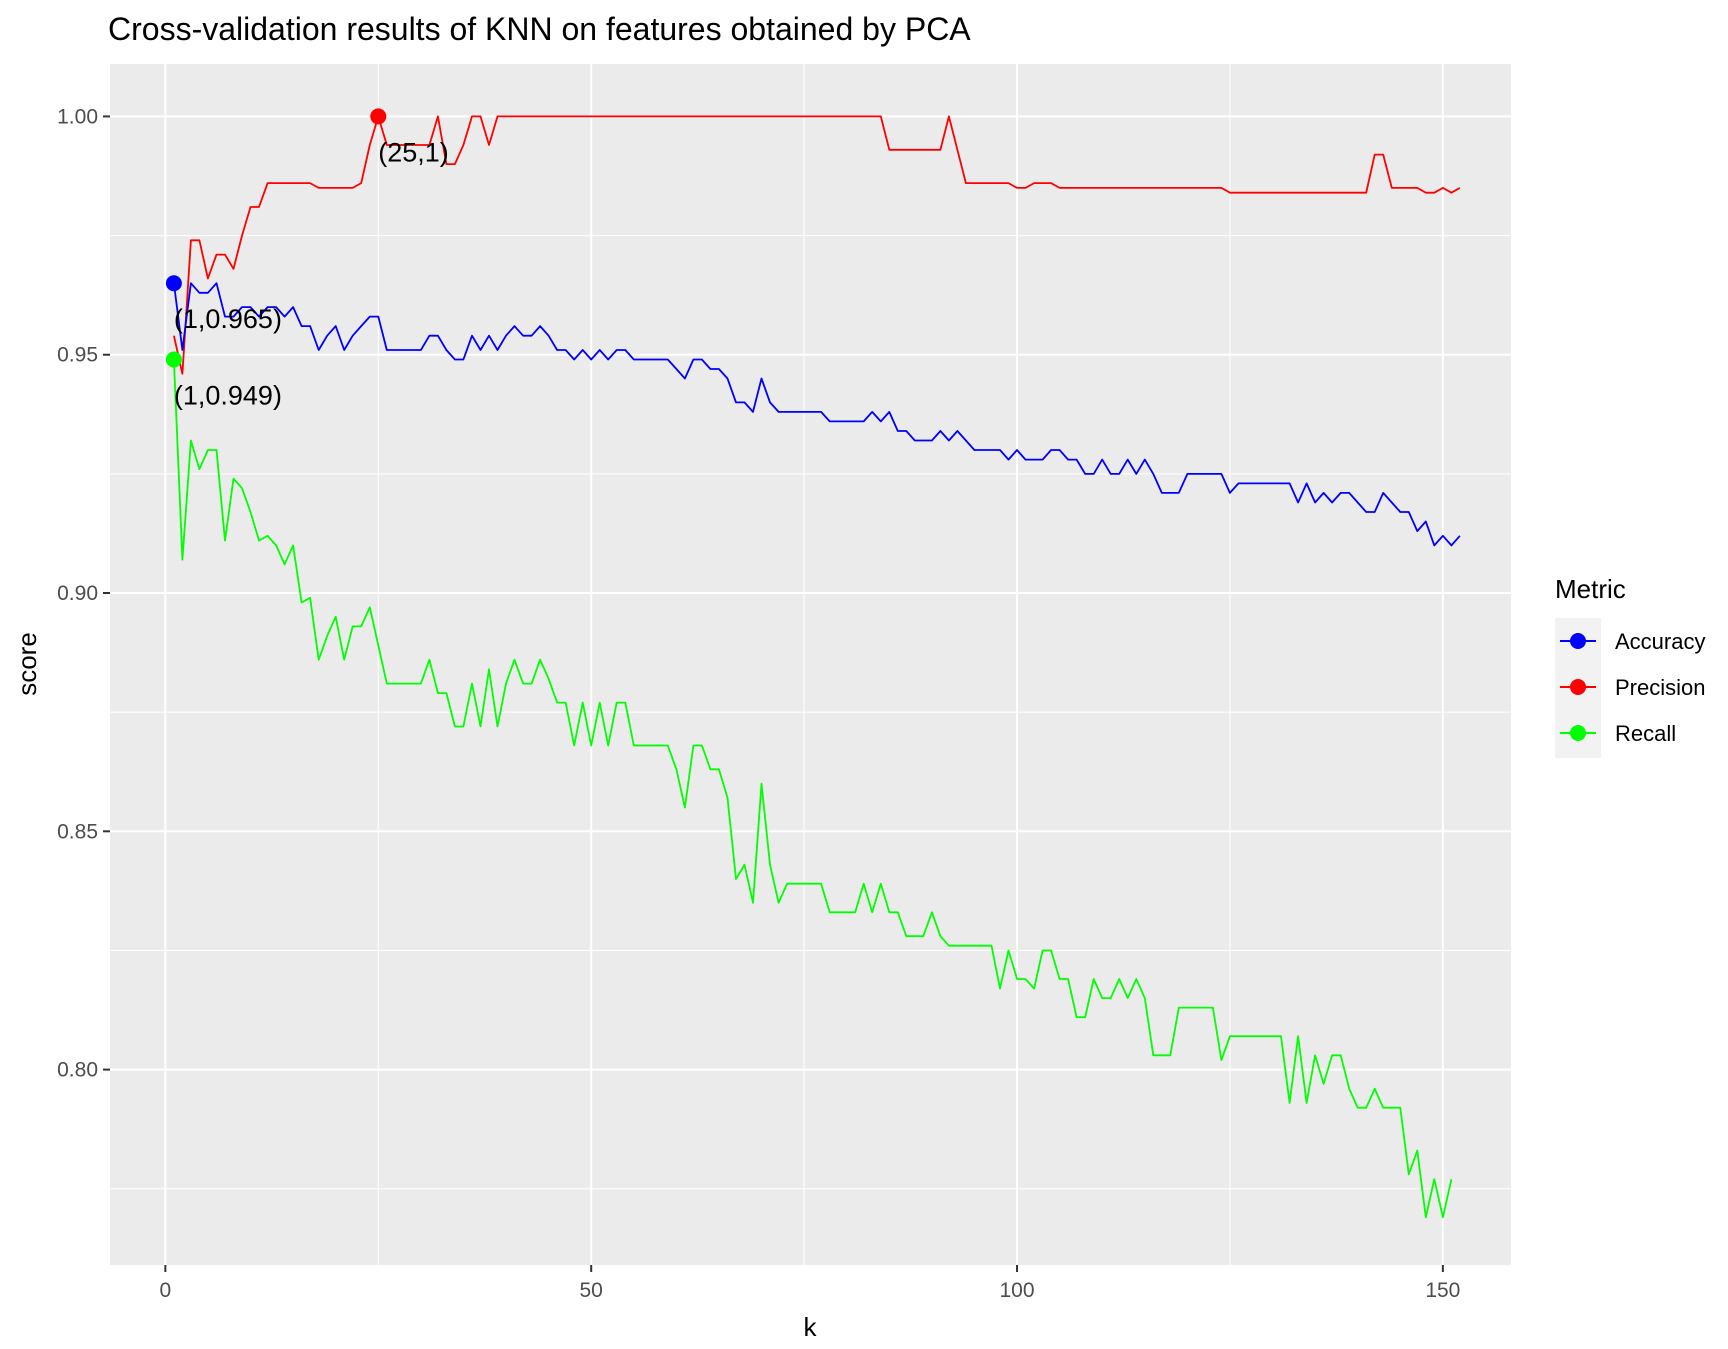 Image resolution: width=1728 pixels, height=1349 pixels. Describe the element at coordinates (173, 283) in the screenshot. I see `highlight-point-accuracy` at that location.